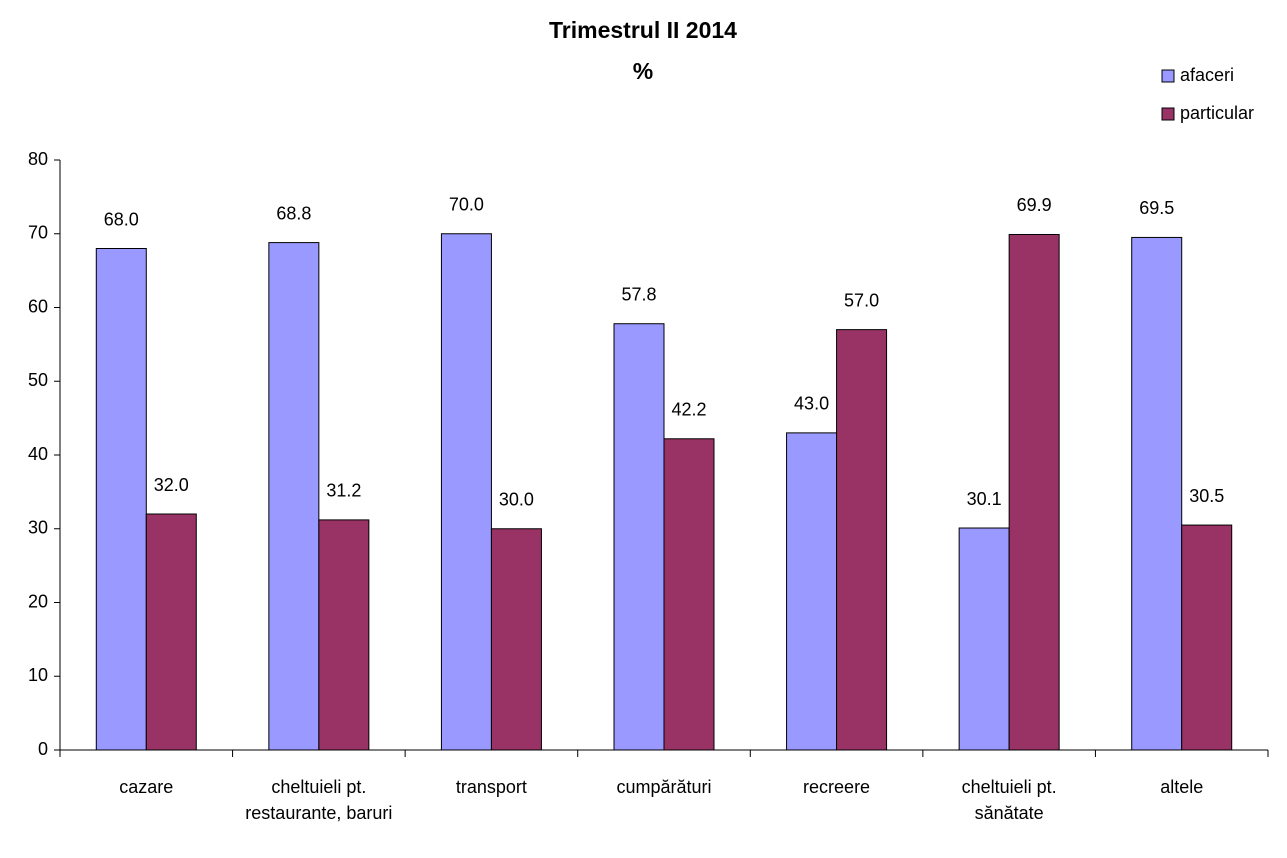 The height and width of the screenshot is (858, 1287). I want to click on x-tick-label: cheltuieli pt. sănătate, so click(1009, 800).